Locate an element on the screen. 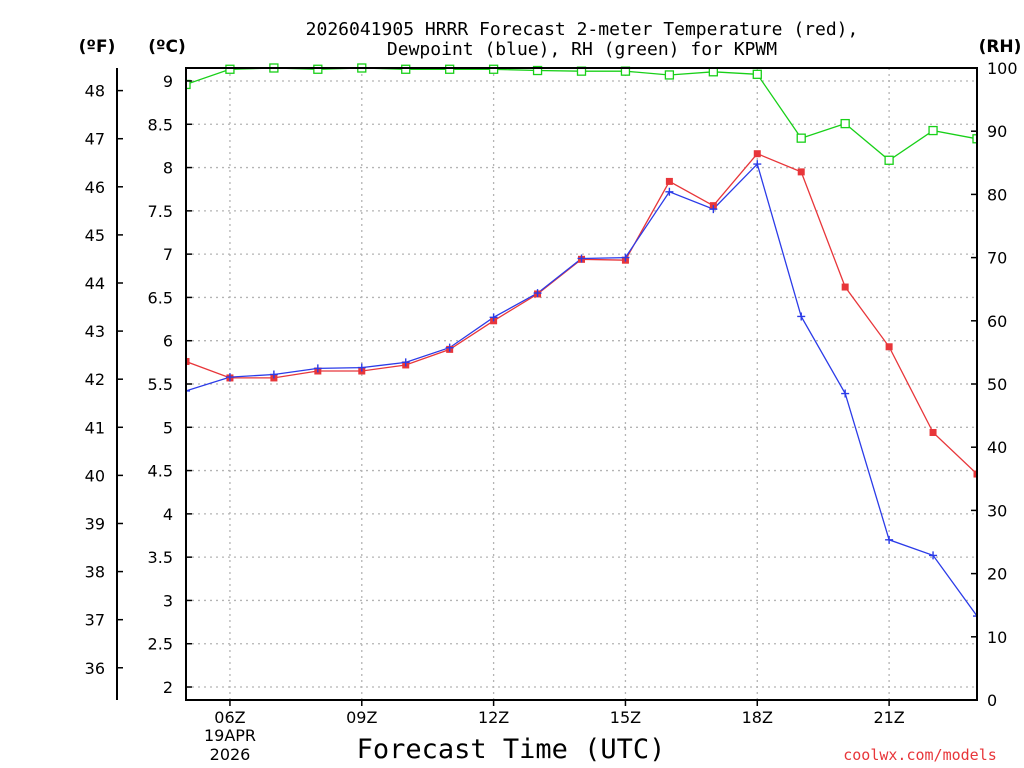  fahrenheit-tick-label: 43 is located at coordinates (95, 331).